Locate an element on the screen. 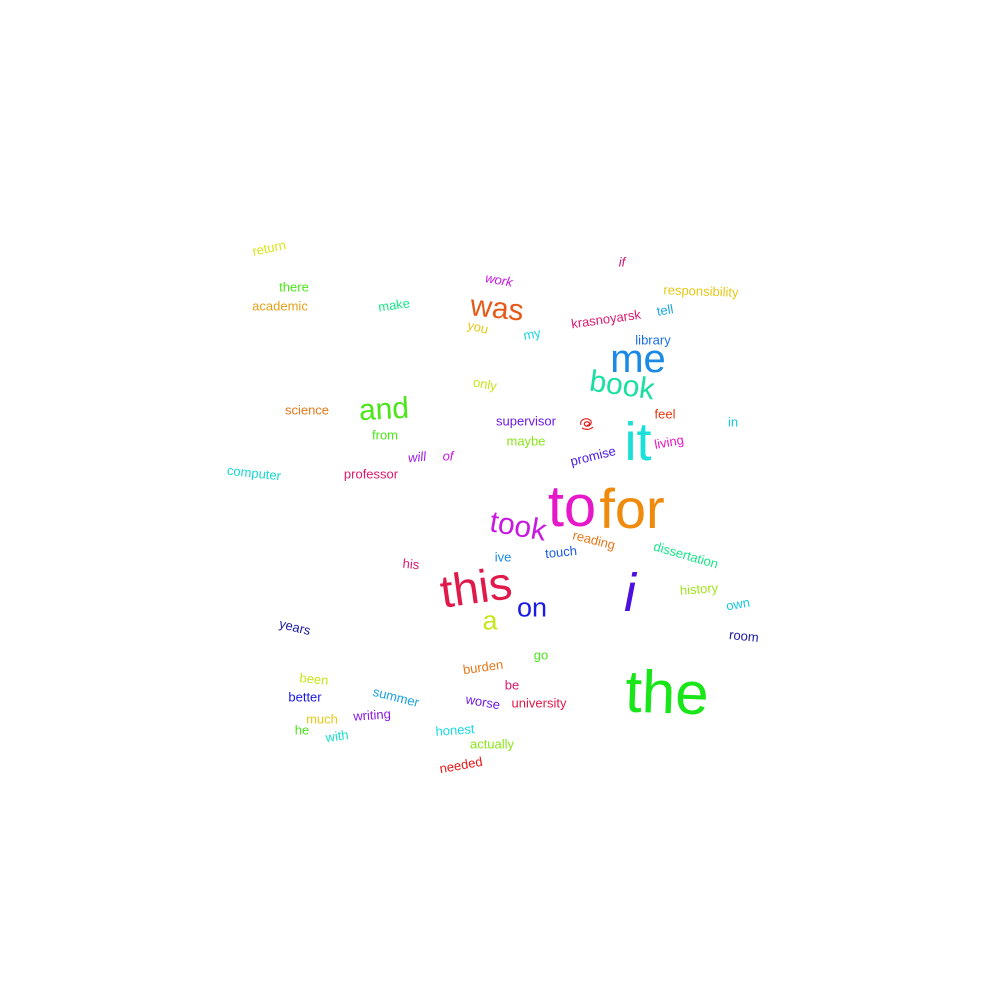 The height and width of the screenshot is (1000, 1000). word-university: university is located at coordinates (539, 703).